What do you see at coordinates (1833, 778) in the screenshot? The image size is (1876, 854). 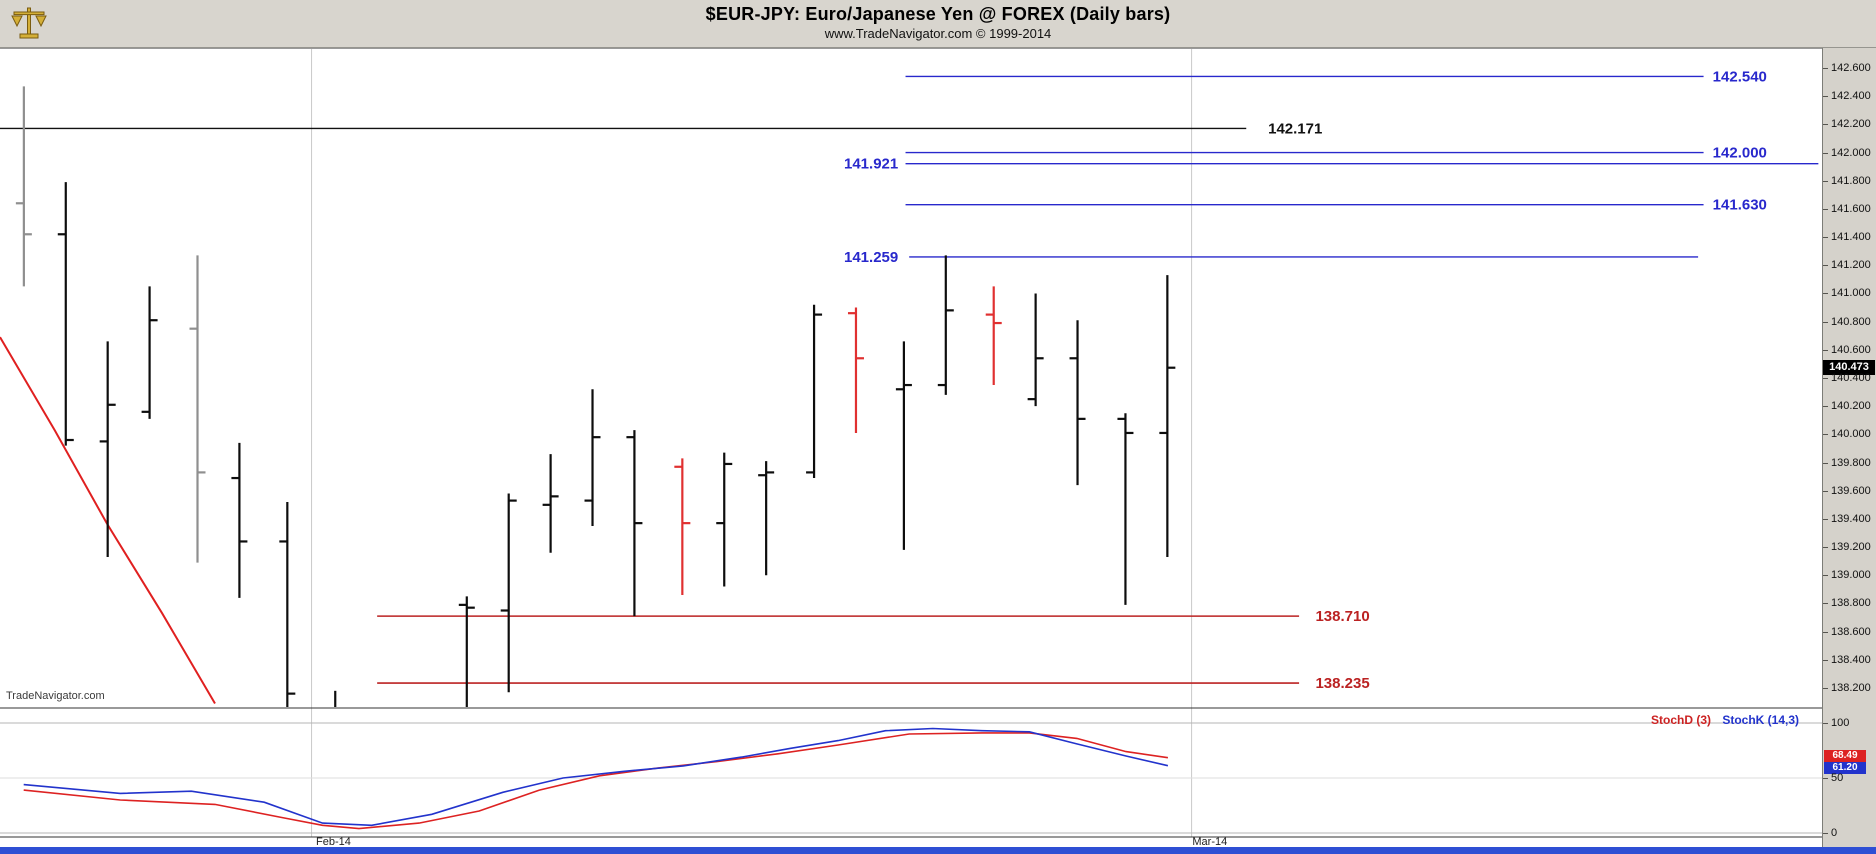 I see `stoch-tick-label: 50` at bounding box center [1833, 778].